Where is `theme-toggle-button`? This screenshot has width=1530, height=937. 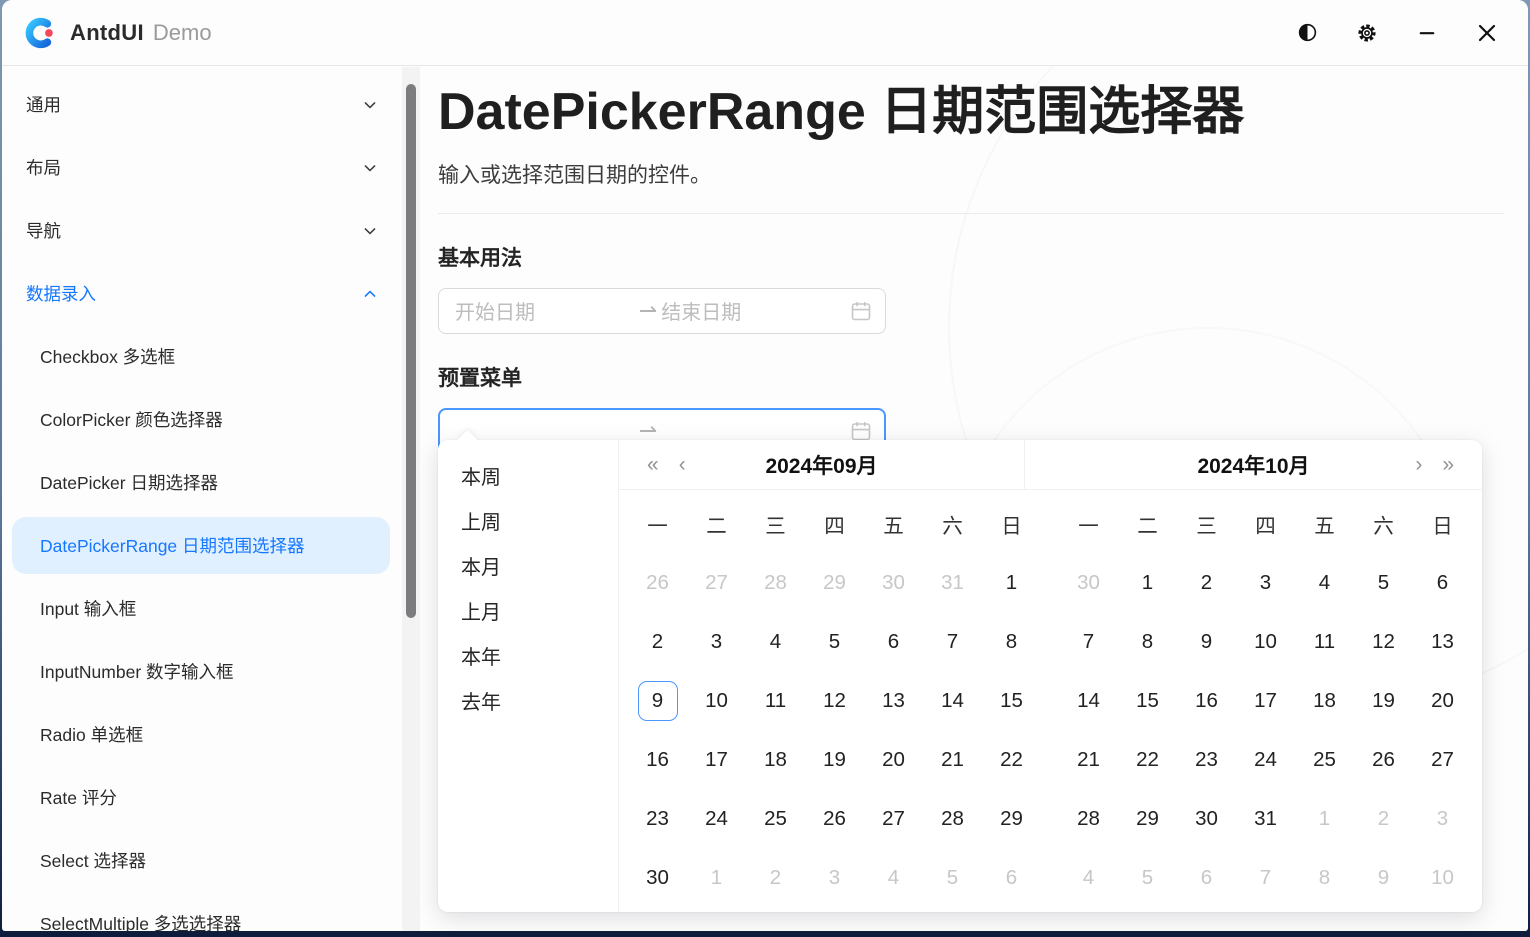 theme-toggle-button is located at coordinates (1307, 33).